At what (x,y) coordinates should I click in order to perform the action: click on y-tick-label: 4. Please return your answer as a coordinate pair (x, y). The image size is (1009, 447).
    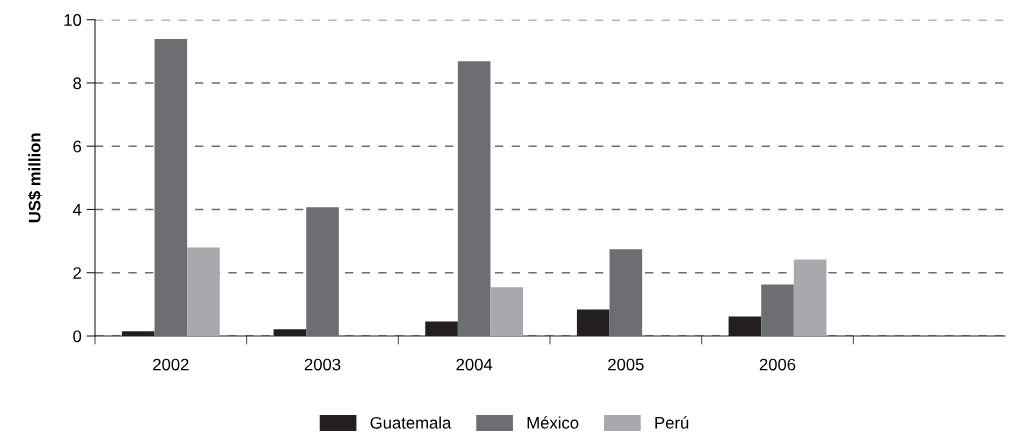
    Looking at the image, I should click on (77, 210).